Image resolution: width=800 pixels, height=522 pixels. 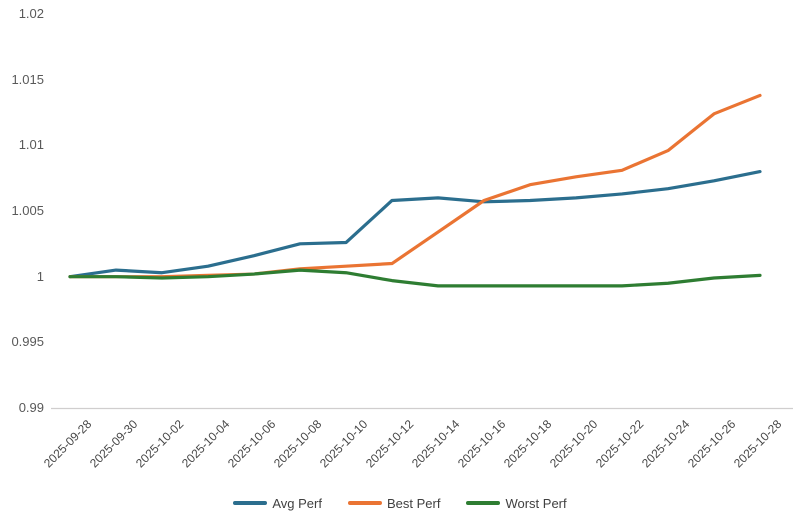 What do you see at coordinates (250, 503) in the screenshot?
I see `legend-line-swatch-avg-perf` at bounding box center [250, 503].